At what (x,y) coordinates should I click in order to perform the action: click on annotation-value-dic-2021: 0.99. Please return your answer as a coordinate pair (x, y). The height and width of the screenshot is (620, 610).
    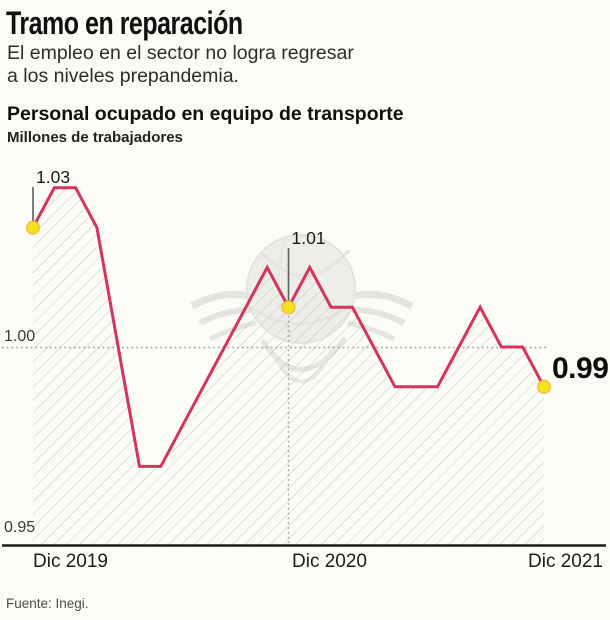
    Looking at the image, I should click on (580, 368).